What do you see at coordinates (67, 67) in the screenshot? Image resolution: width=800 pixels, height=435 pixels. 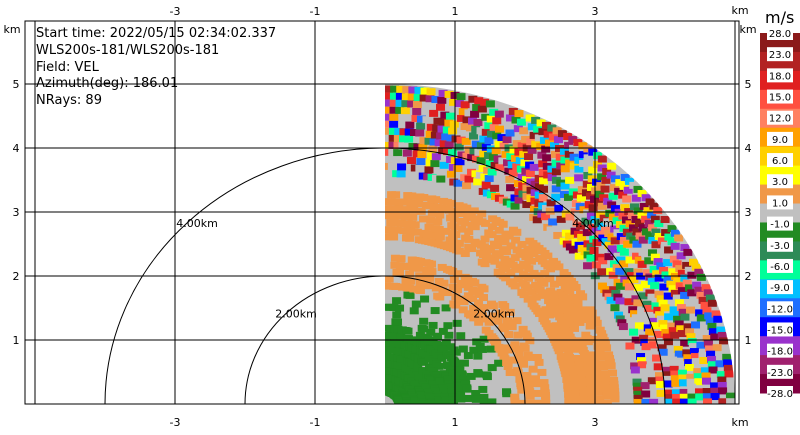 I see `field-label: Field: VEL` at bounding box center [67, 67].